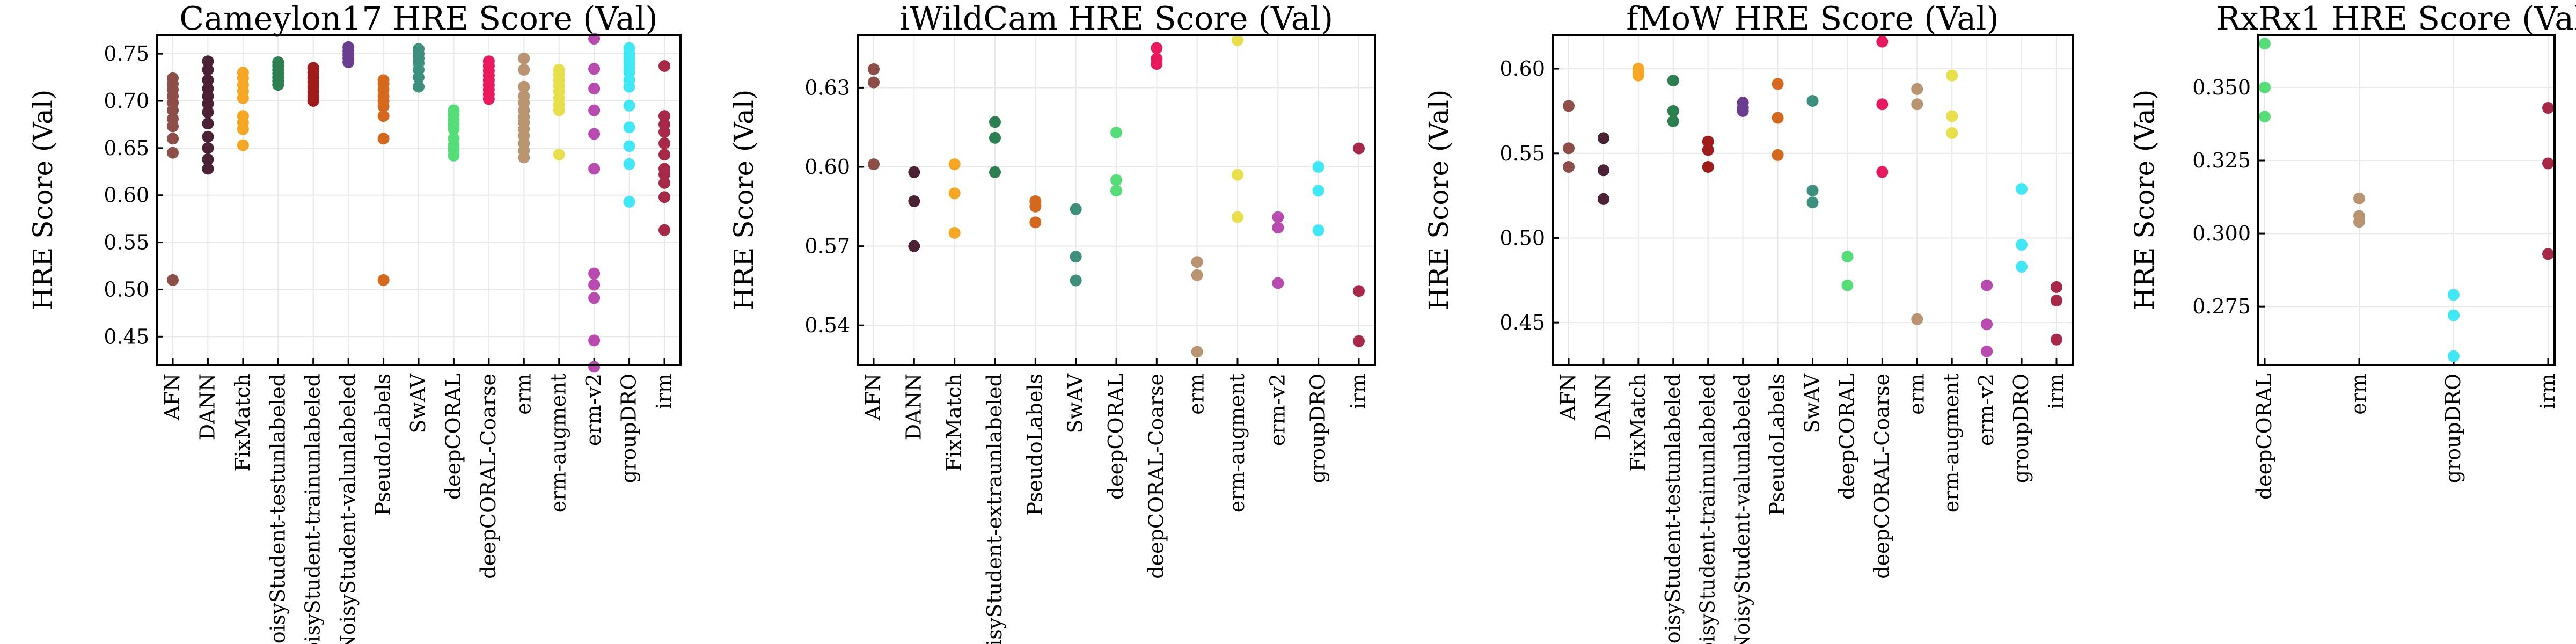  I want to click on y-tick-label: 0.350, so click(2221, 87).